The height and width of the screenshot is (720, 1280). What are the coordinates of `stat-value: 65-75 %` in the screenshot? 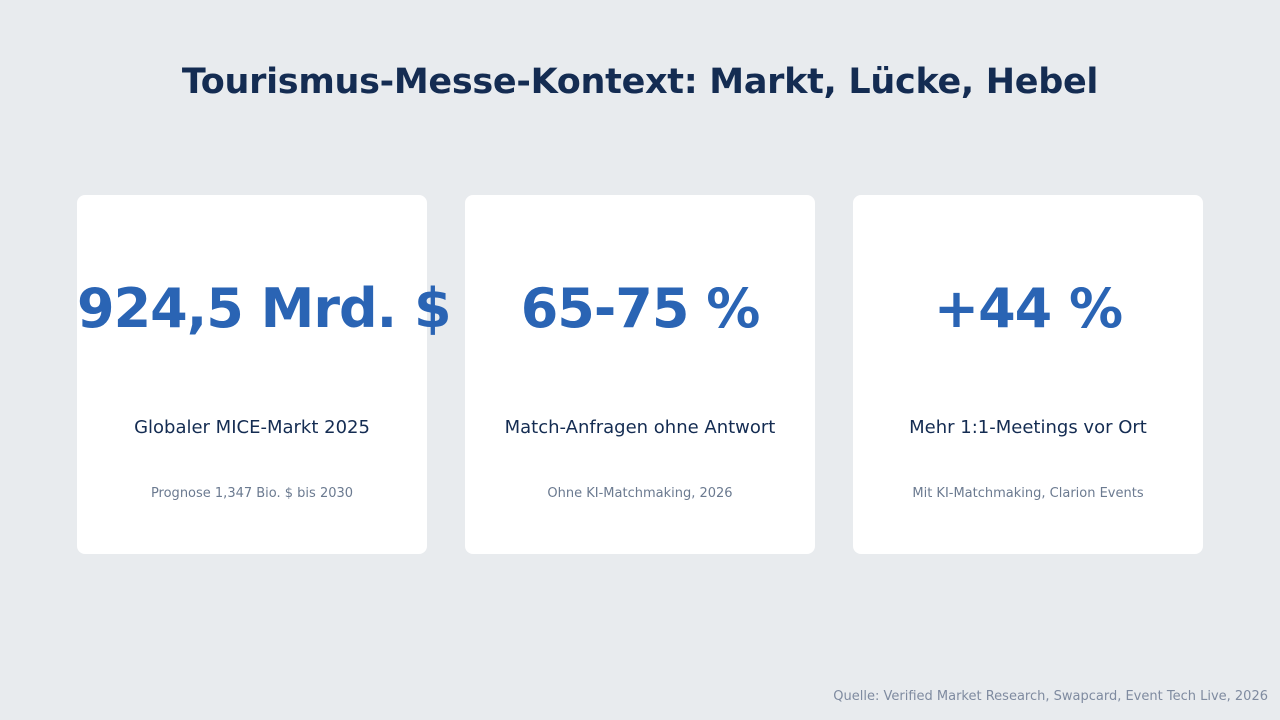 It's located at (640, 308).